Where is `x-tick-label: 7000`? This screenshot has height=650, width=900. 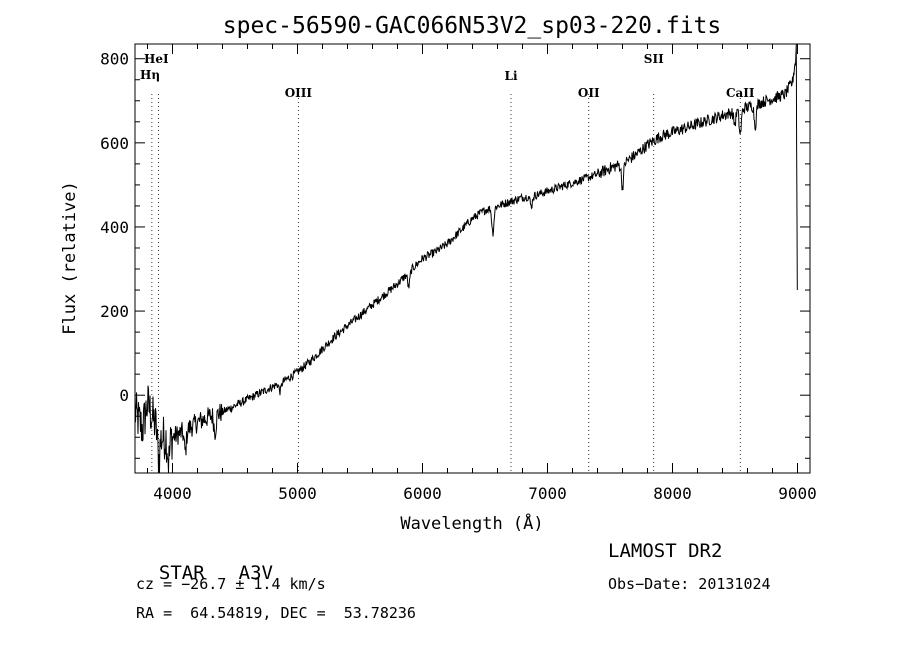
x-tick-label: 7000 is located at coordinates (547, 493).